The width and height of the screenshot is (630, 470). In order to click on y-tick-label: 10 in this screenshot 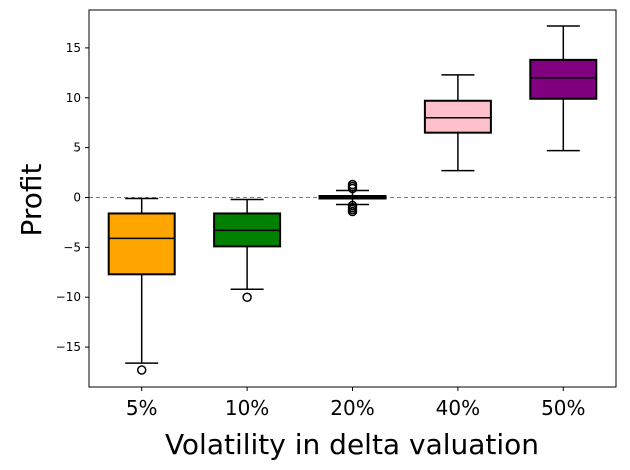, I will do `click(73, 98)`.